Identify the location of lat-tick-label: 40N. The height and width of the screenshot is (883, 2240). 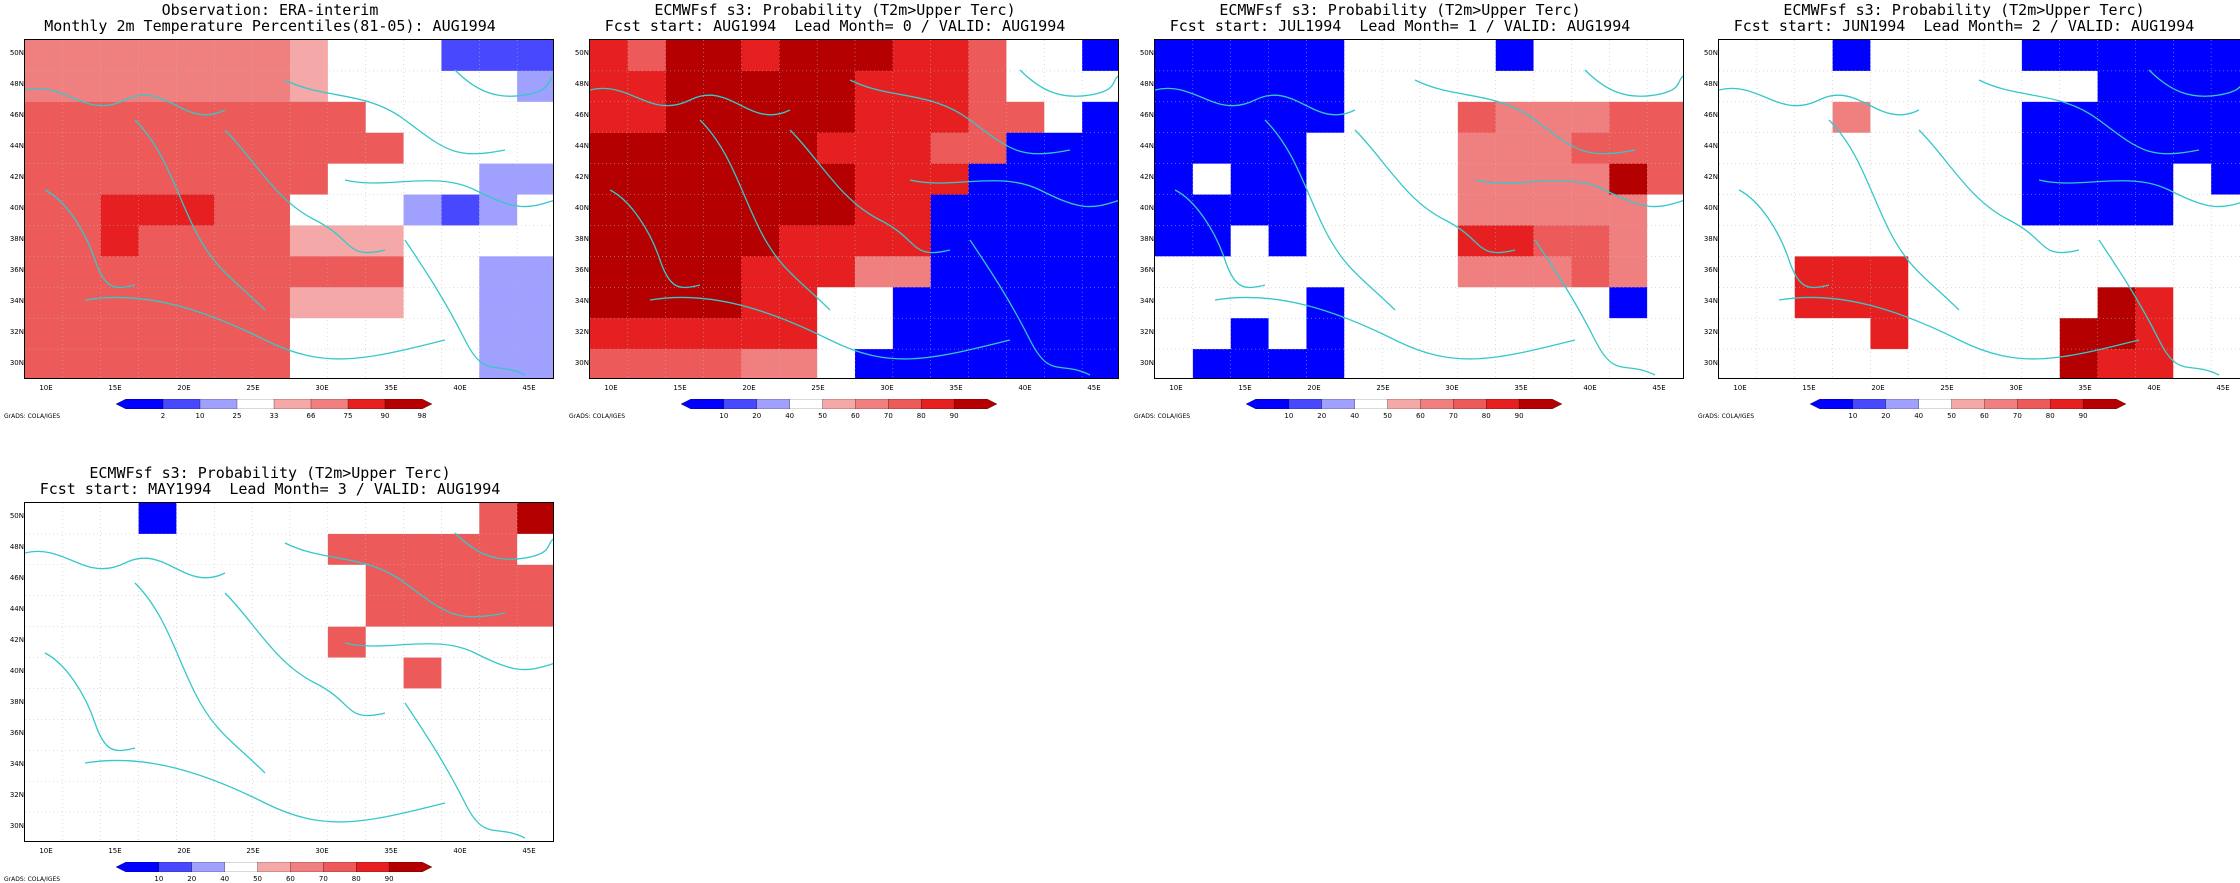
(16, 671).